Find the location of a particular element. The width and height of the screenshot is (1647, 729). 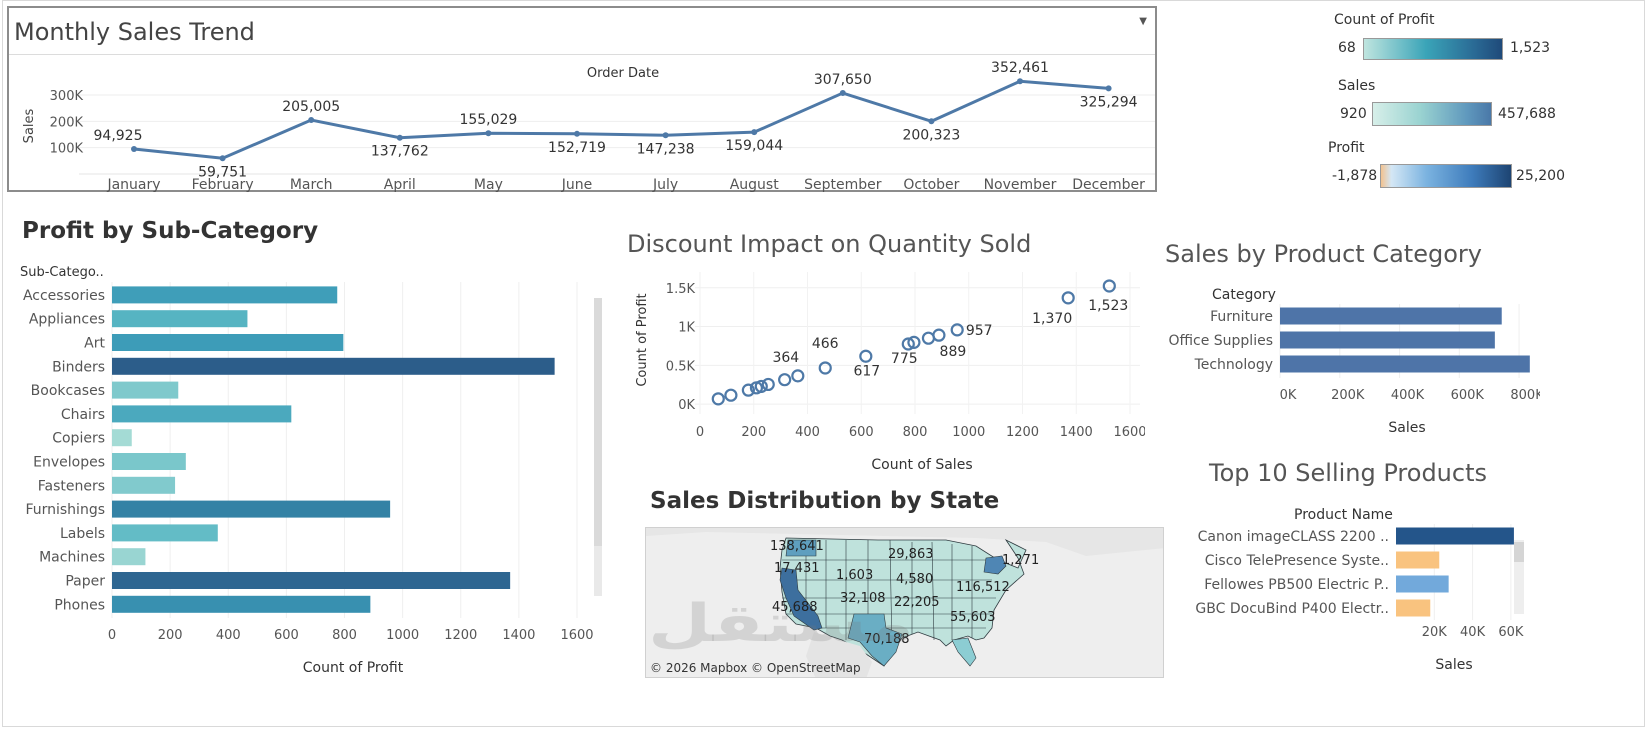

point-label: 1,523 is located at coordinates (1108, 306).